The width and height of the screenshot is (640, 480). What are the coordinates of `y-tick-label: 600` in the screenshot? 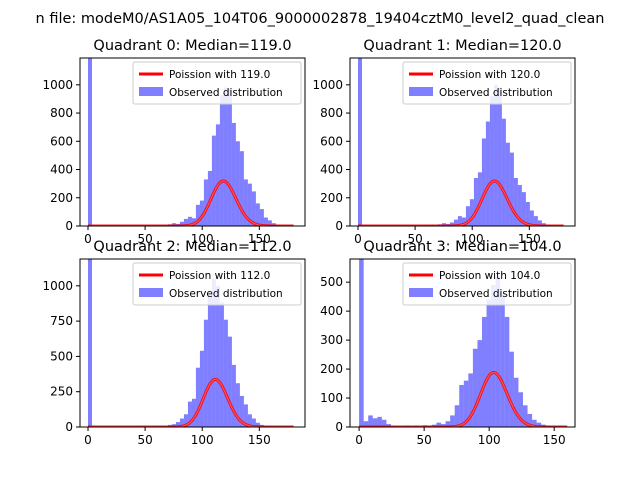 It's located at (331, 141).